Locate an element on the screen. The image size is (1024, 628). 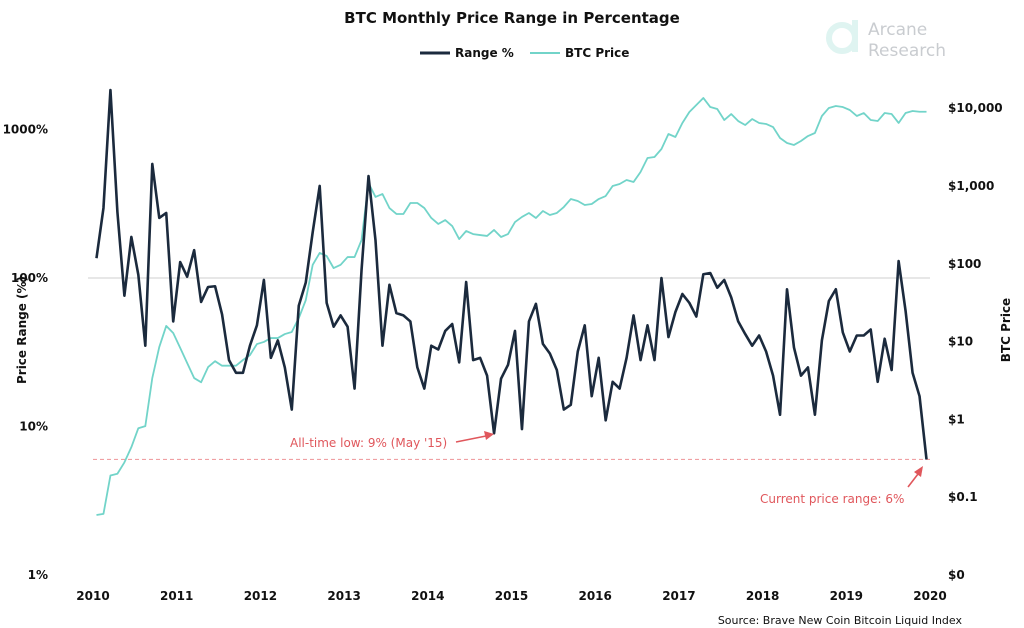
y-tick-label: 10% is located at coordinates (33, 427).